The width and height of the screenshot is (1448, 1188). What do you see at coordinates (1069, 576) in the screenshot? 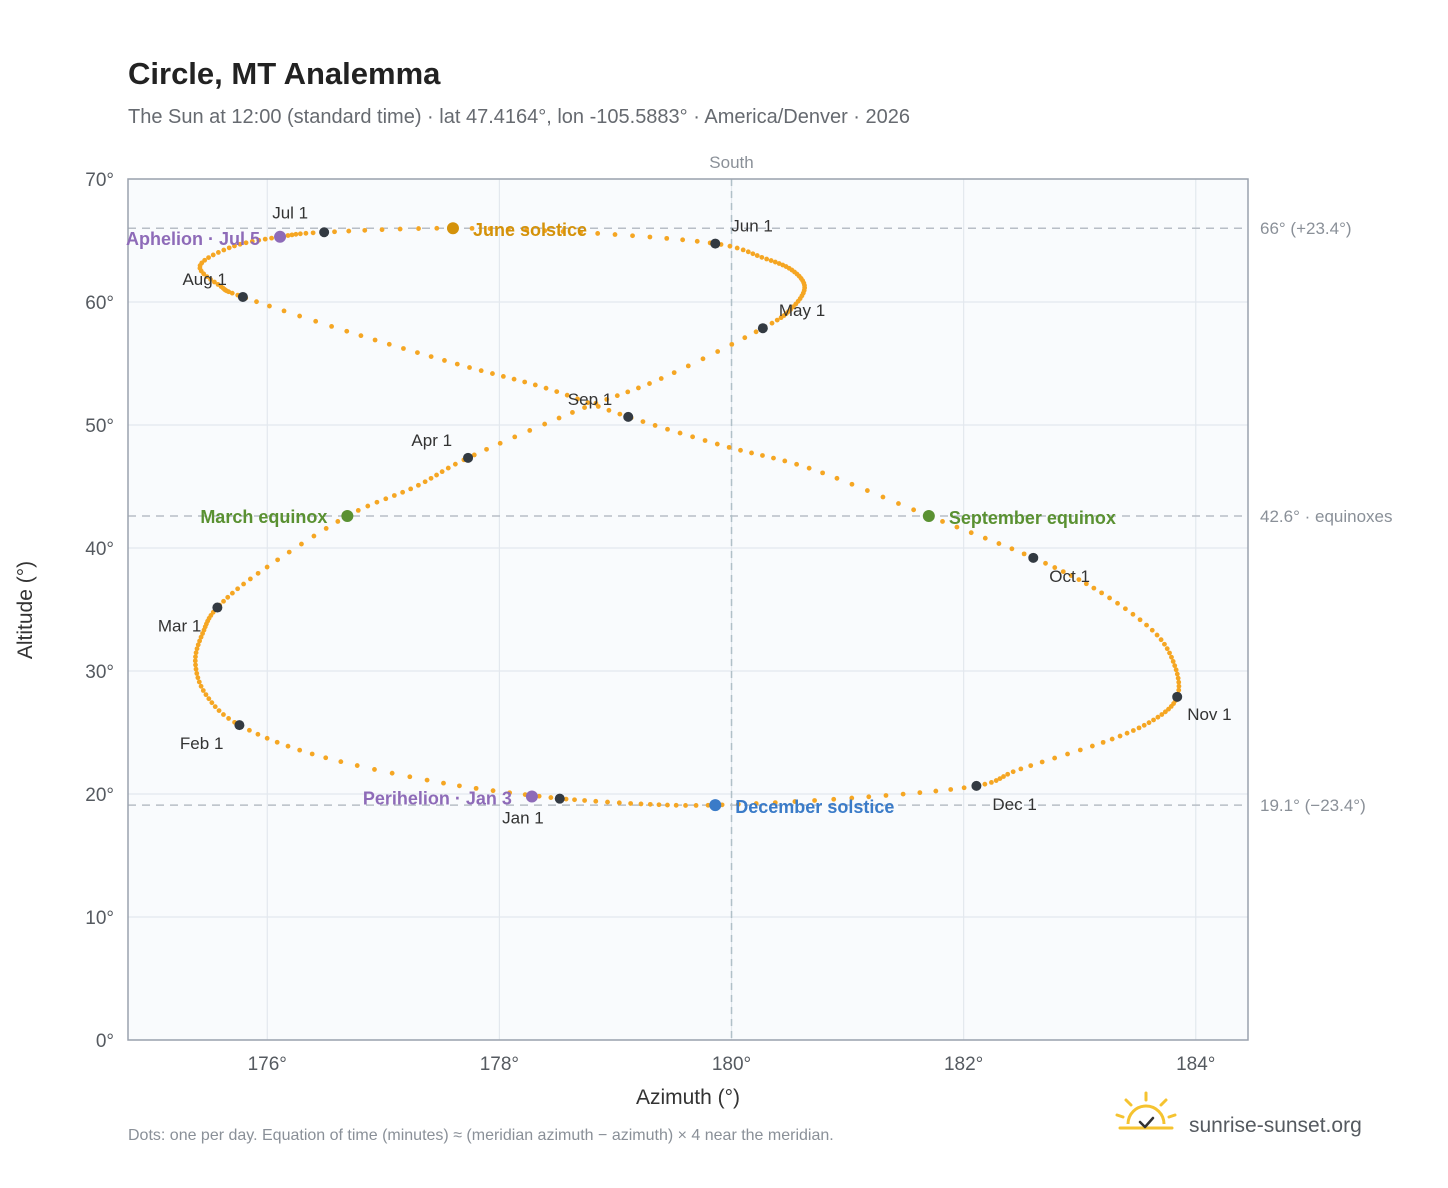
I see `month-label: Oct 1` at bounding box center [1069, 576].